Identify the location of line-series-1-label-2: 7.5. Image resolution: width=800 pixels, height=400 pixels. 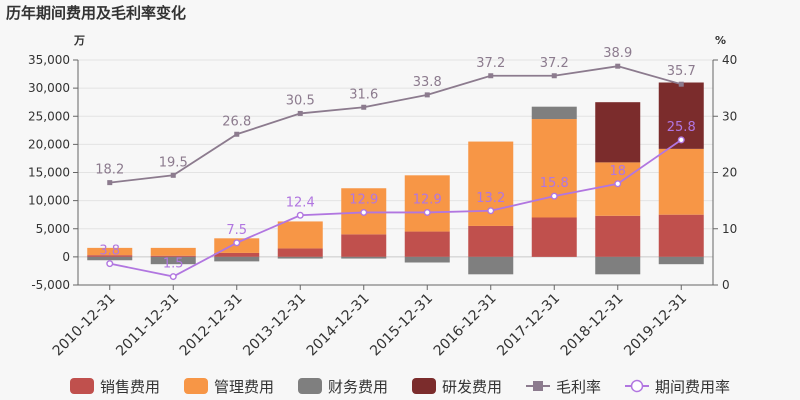
(236, 230).